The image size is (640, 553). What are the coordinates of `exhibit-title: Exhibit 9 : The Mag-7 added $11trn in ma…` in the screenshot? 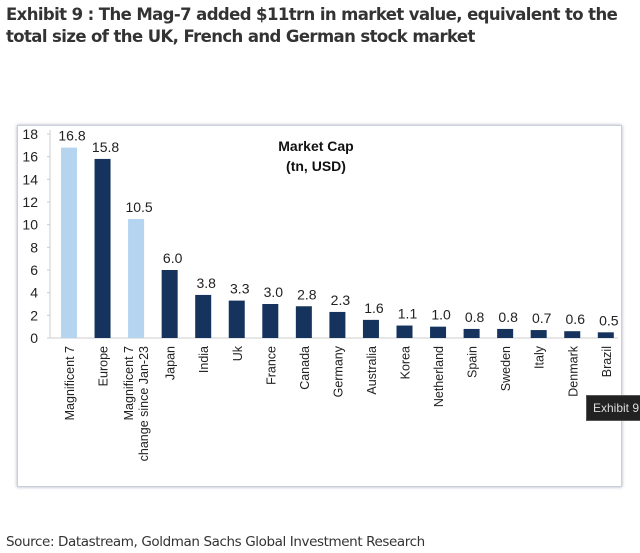 It's located at (312, 25).